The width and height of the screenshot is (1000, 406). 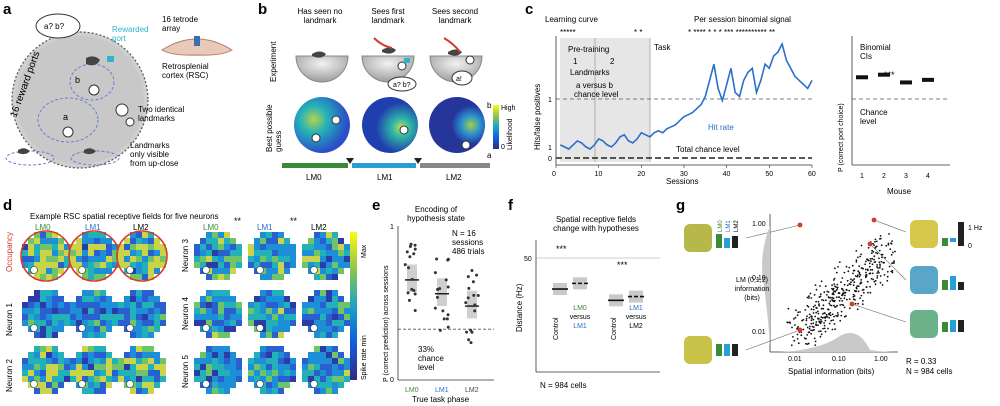 What do you see at coordinates (431, 358) in the screenshot?
I see `e-chance-label: 33% chance level` at bounding box center [431, 358].